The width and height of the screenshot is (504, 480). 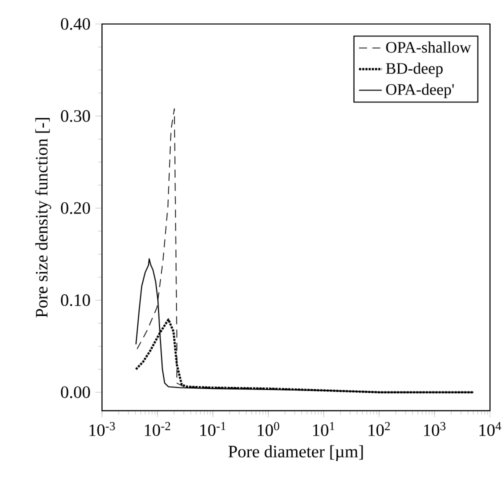 I want to click on x-tick-label: 10$^{0}$, so click(x=269, y=429).